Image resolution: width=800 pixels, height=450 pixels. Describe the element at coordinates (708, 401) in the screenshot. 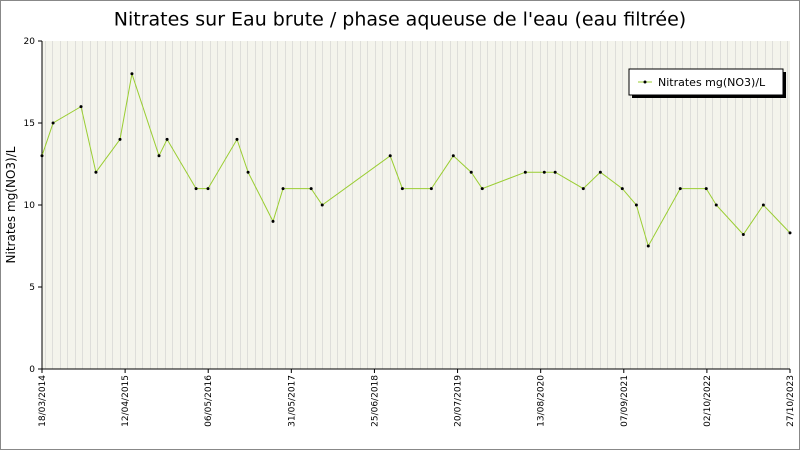

I see `x-tick-label: 02/10/2022` at that location.